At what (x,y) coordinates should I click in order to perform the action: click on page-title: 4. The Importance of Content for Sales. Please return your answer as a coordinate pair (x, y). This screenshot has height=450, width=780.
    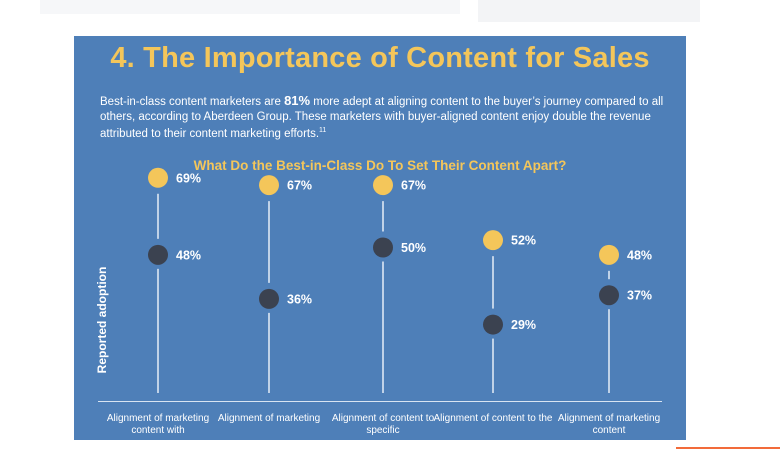
    Looking at the image, I should click on (380, 58).